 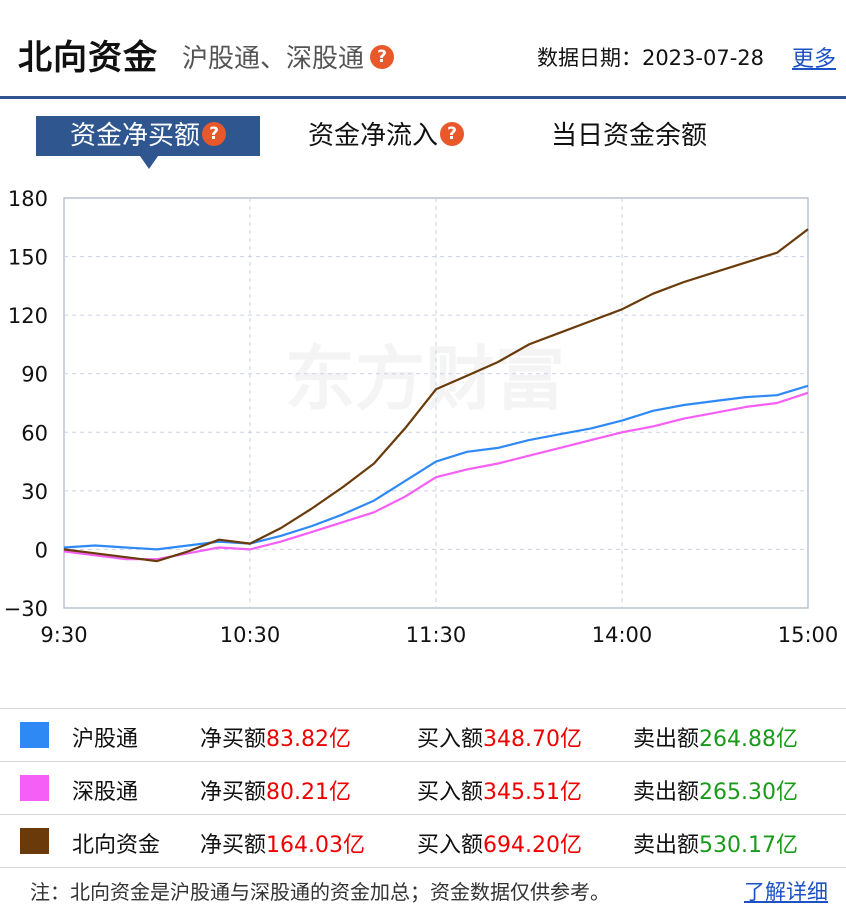 I want to click on tab-label: 当日资金余额, so click(x=629, y=136).